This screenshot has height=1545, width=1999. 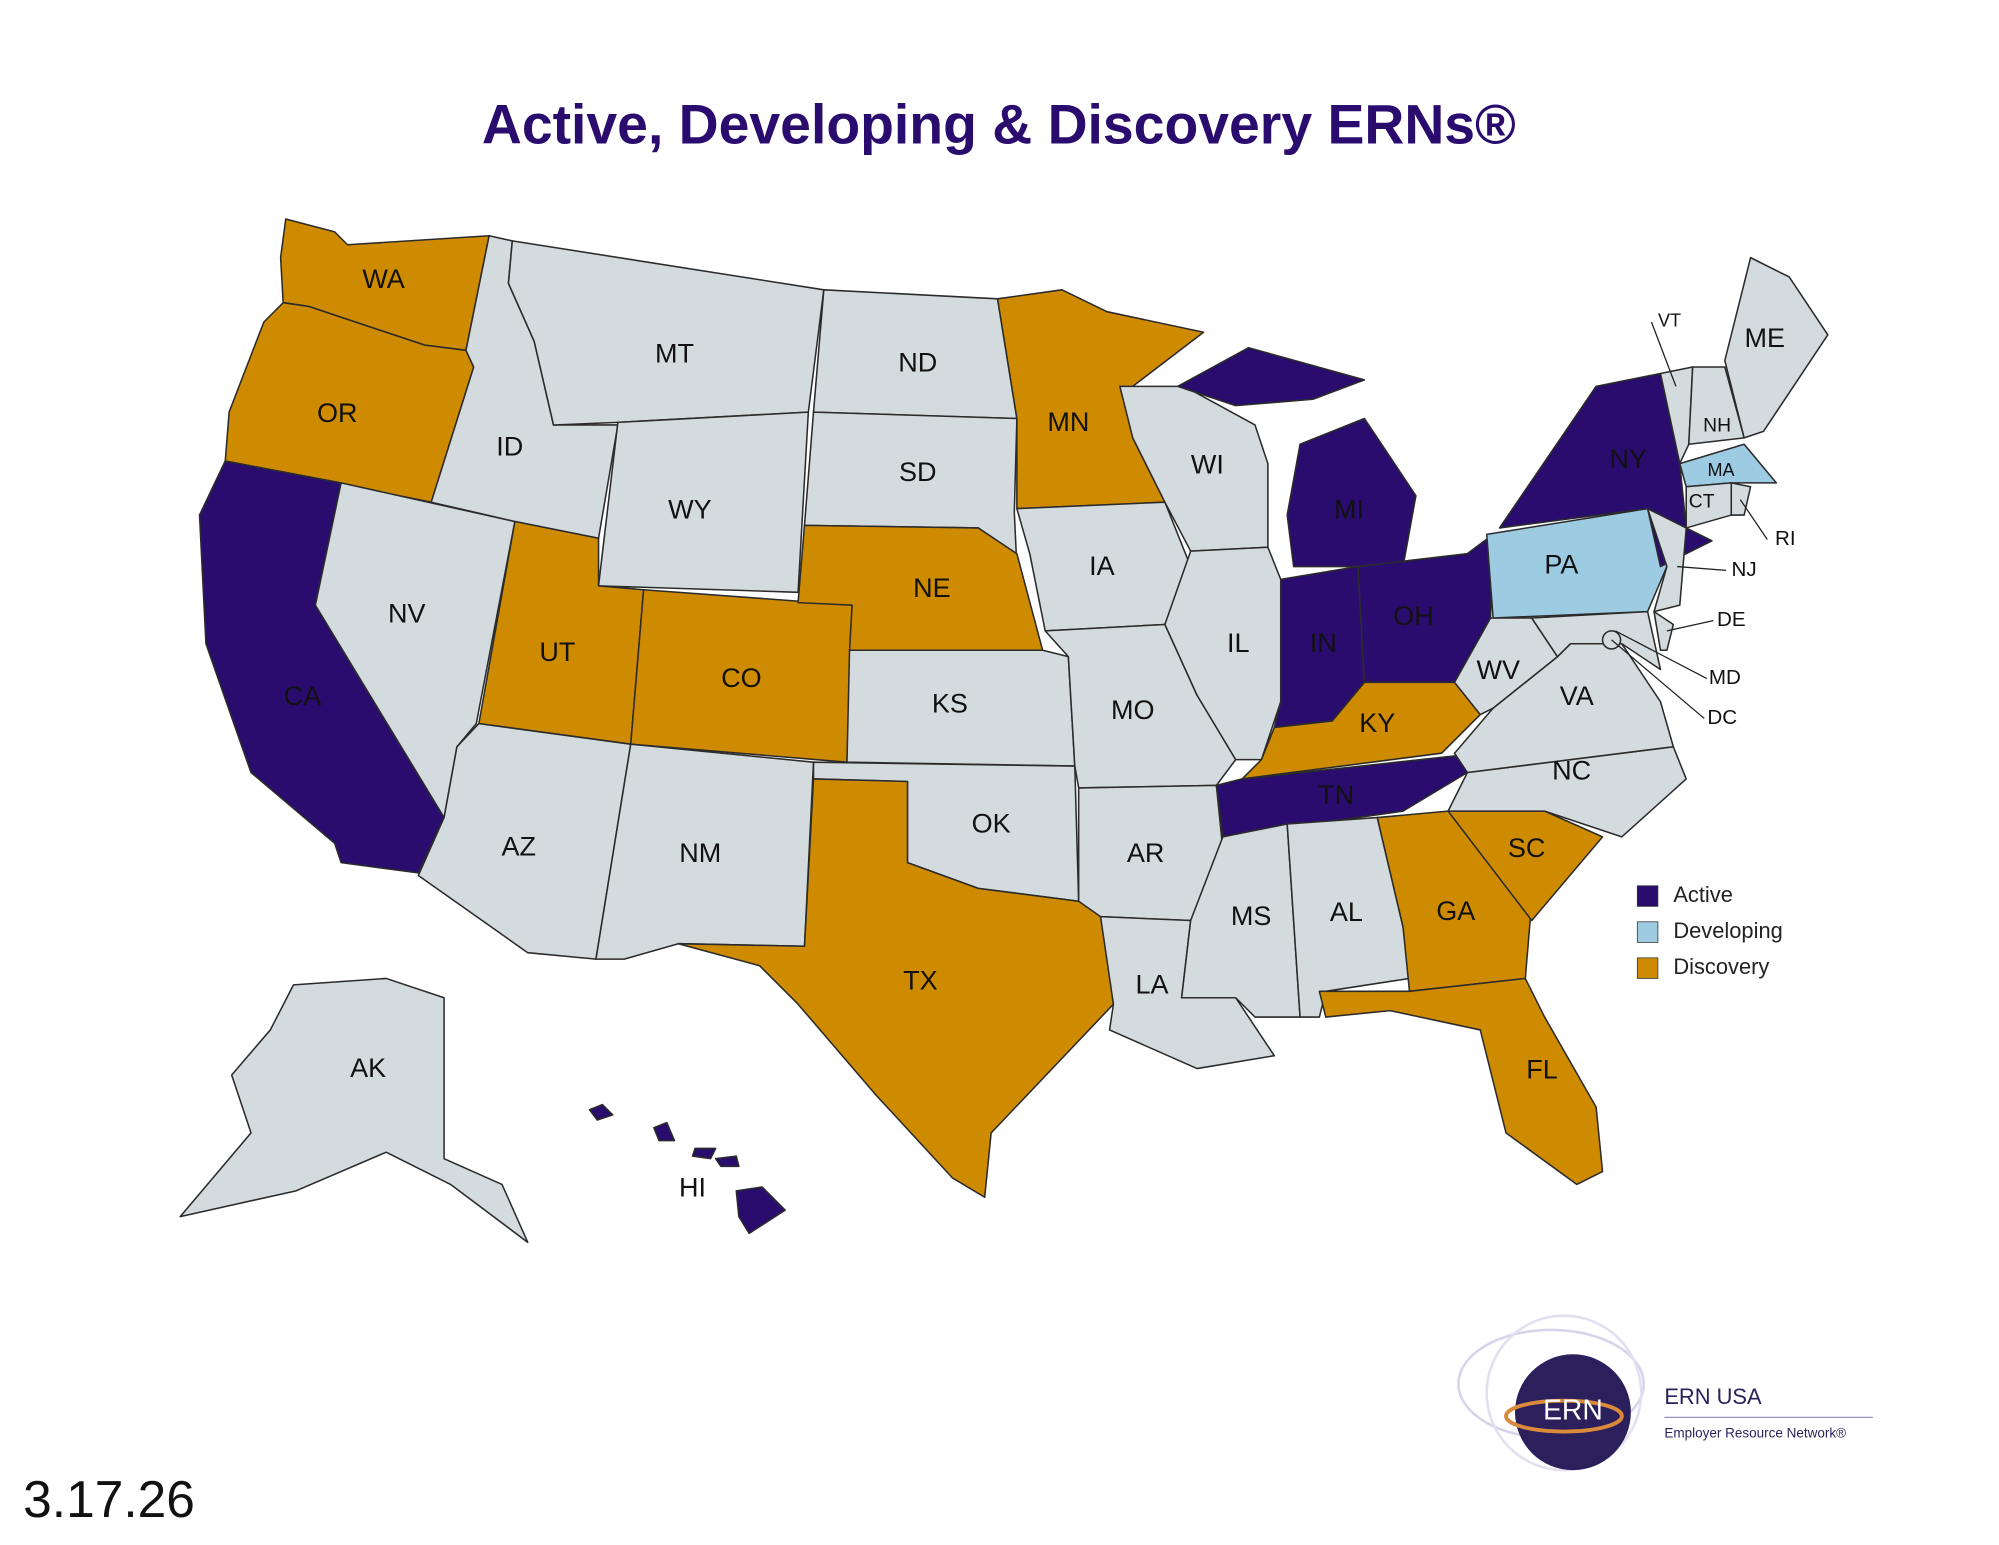 I want to click on state-label: RI, so click(x=1785, y=538).